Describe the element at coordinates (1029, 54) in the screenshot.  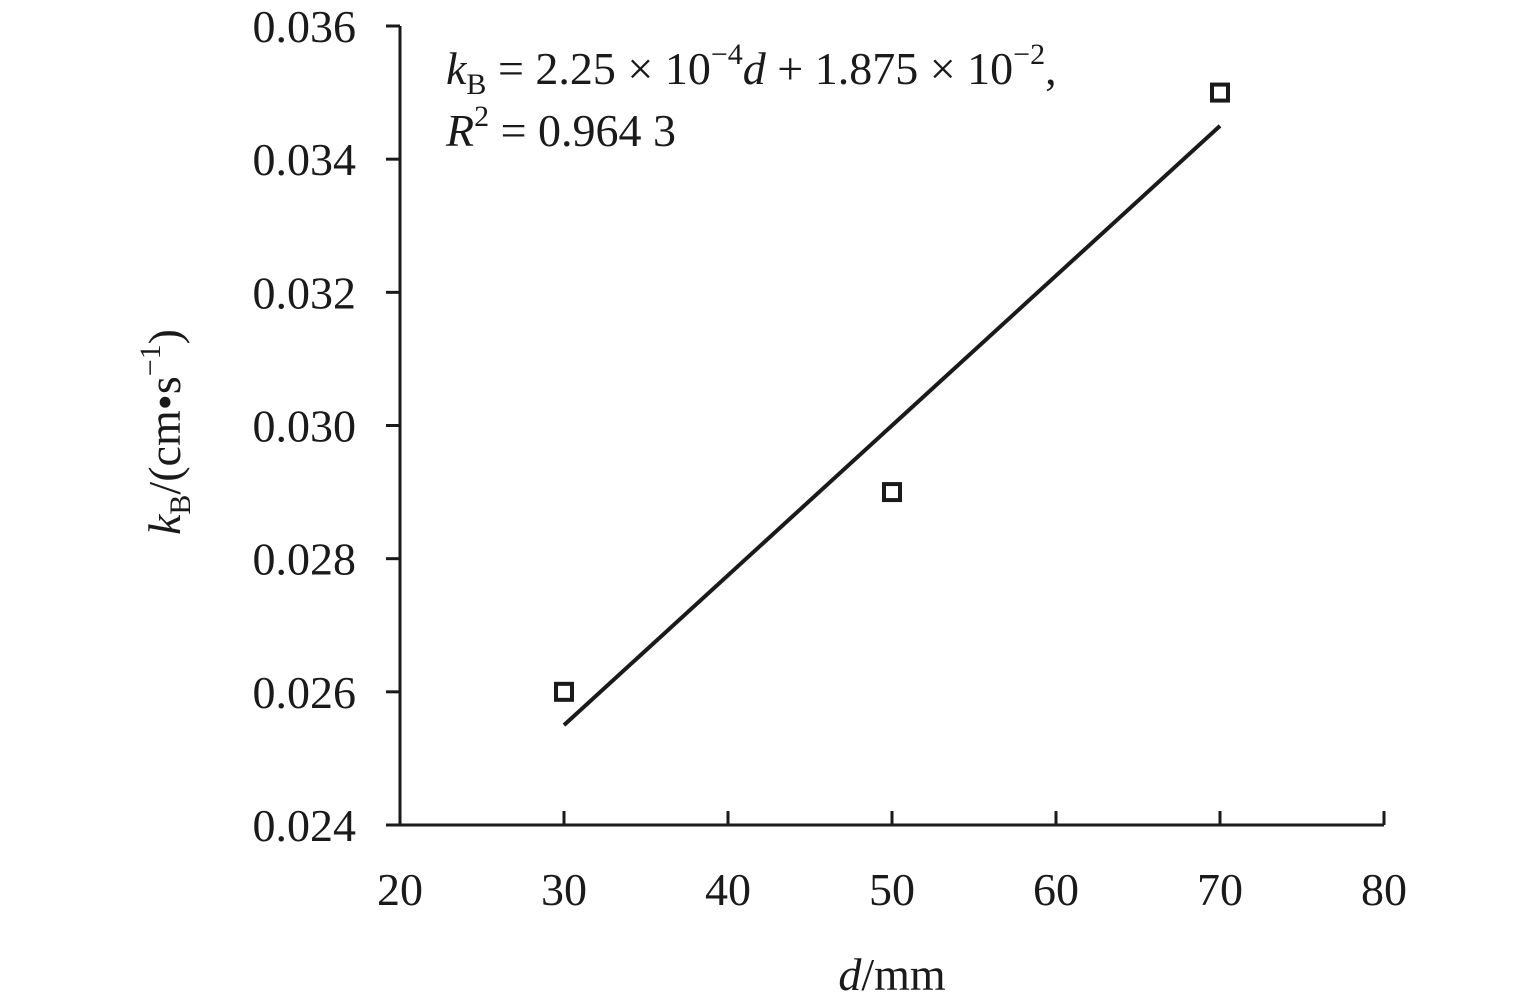
I see `eq-exp2: −2` at that location.